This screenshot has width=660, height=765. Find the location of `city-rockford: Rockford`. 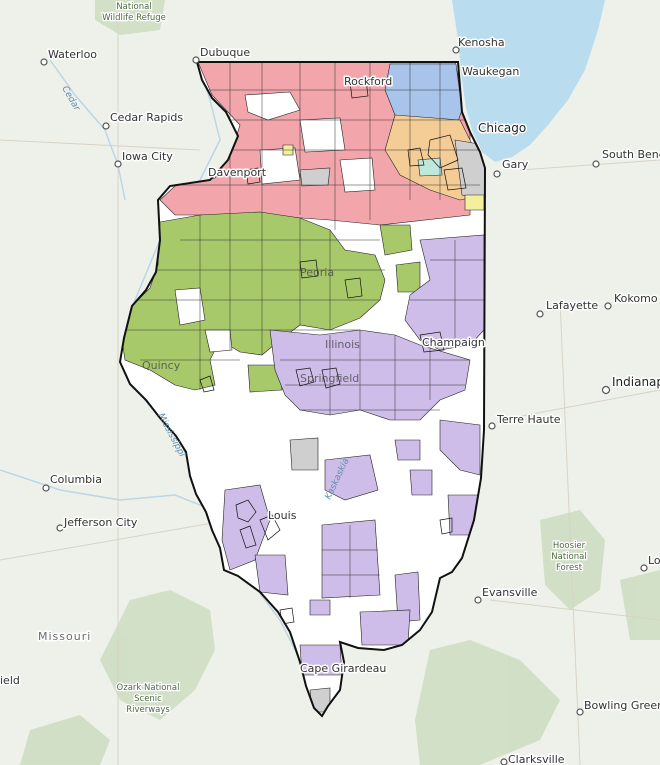

city-rockford: Rockford is located at coordinates (368, 82).